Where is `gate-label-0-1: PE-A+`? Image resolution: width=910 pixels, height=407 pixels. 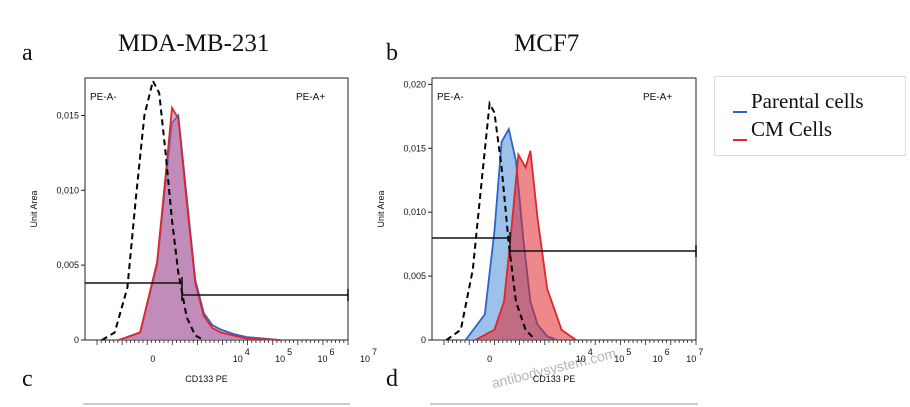 gate-label-0-1: PE-A+ is located at coordinates (310, 97).